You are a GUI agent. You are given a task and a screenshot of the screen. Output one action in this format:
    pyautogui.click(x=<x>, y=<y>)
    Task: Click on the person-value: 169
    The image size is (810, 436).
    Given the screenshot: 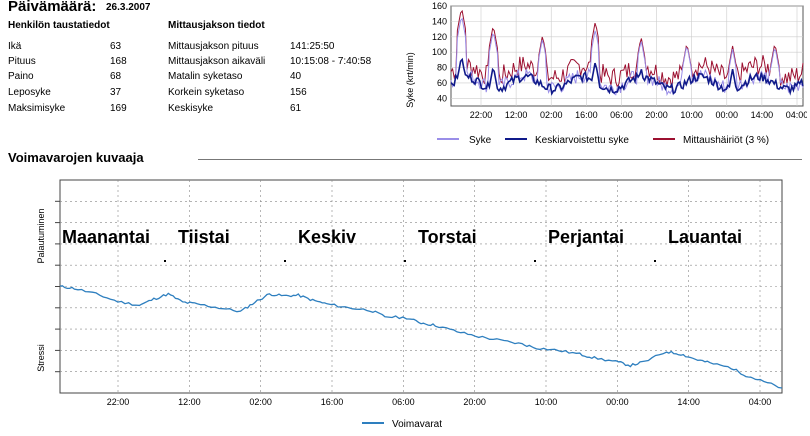 What is the action you would take?
    pyautogui.click(x=118, y=108)
    